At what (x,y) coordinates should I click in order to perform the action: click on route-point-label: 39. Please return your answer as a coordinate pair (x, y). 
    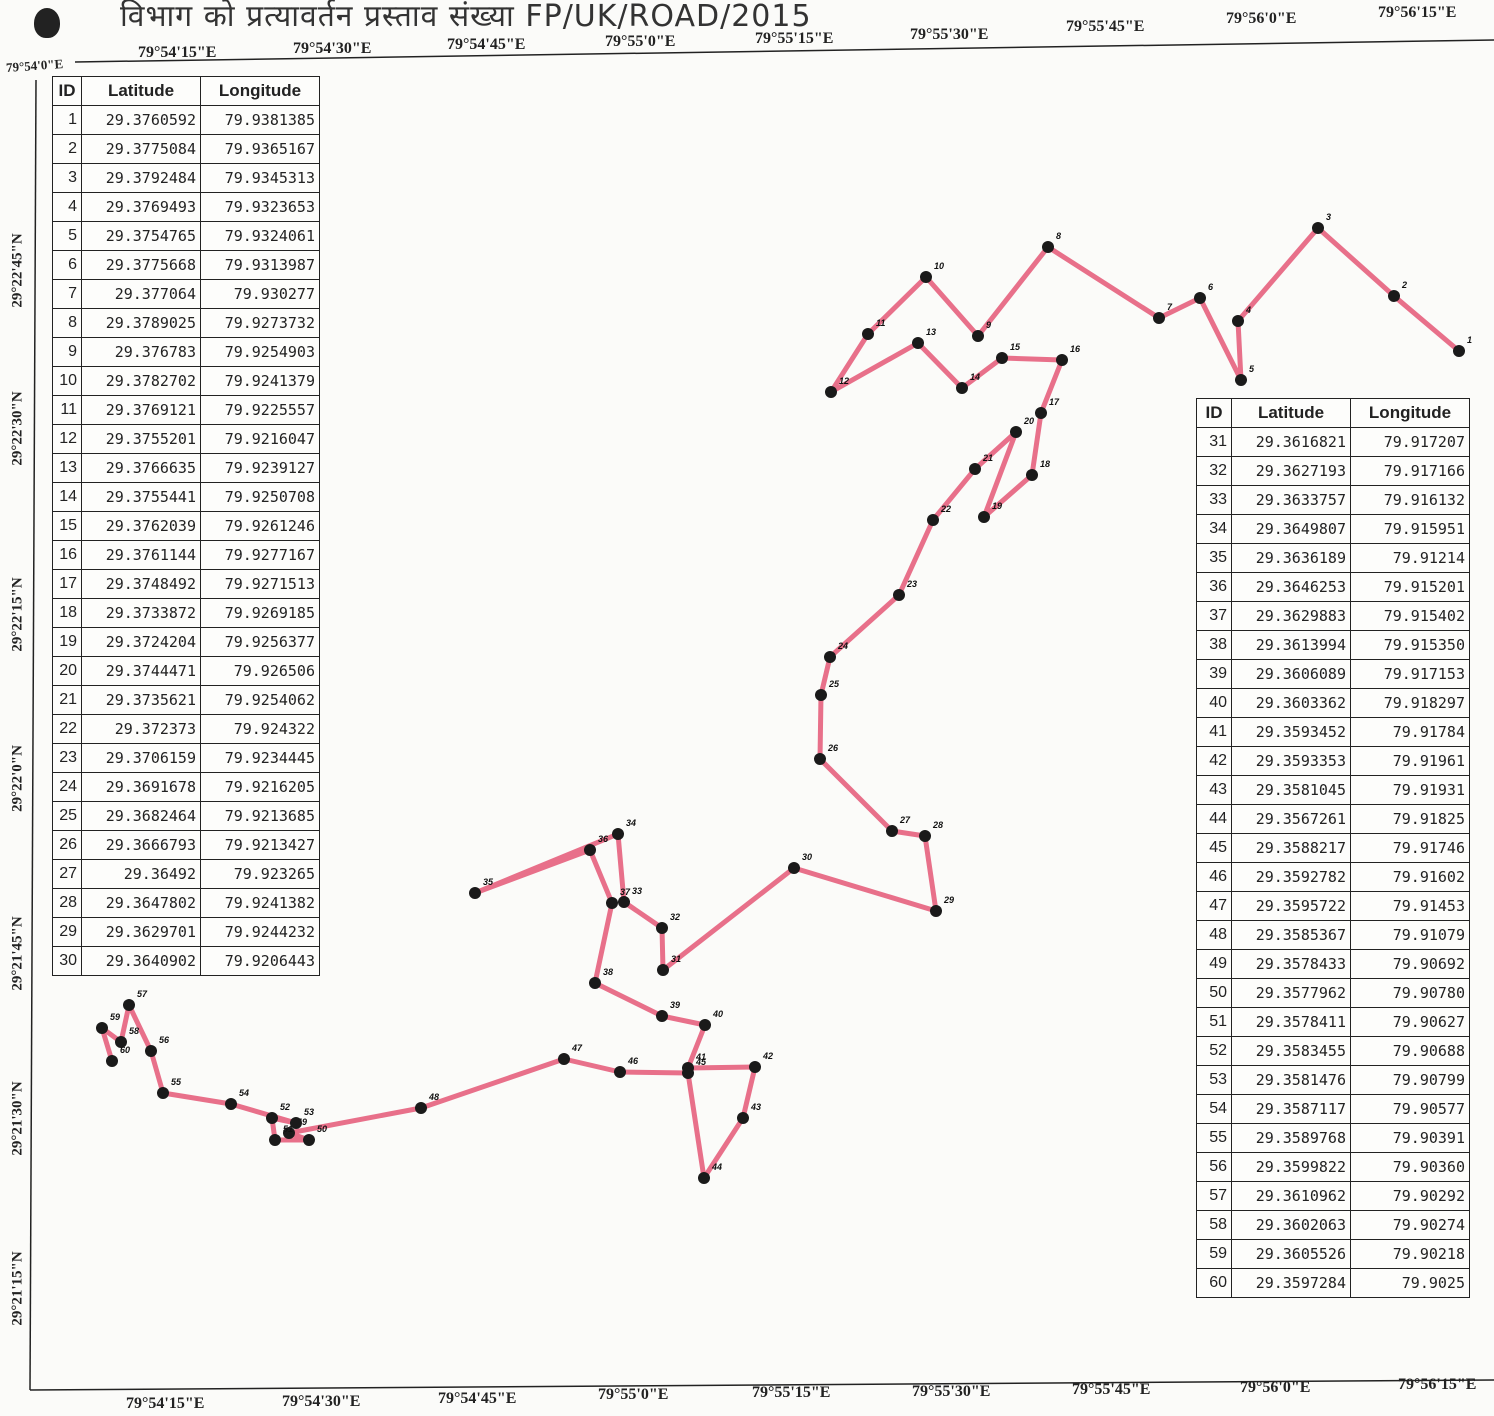
    Looking at the image, I should click on (675, 1005).